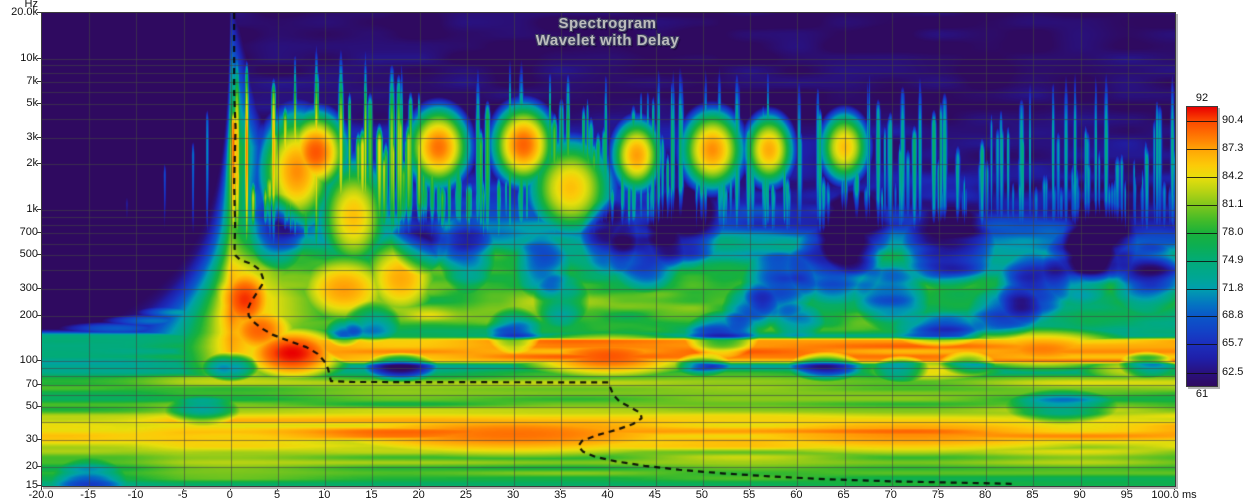 The height and width of the screenshot is (504, 1249). Describe the element at coordinates (28, 232) in the screenshot. I see `y-tick-label: 700` at that location.